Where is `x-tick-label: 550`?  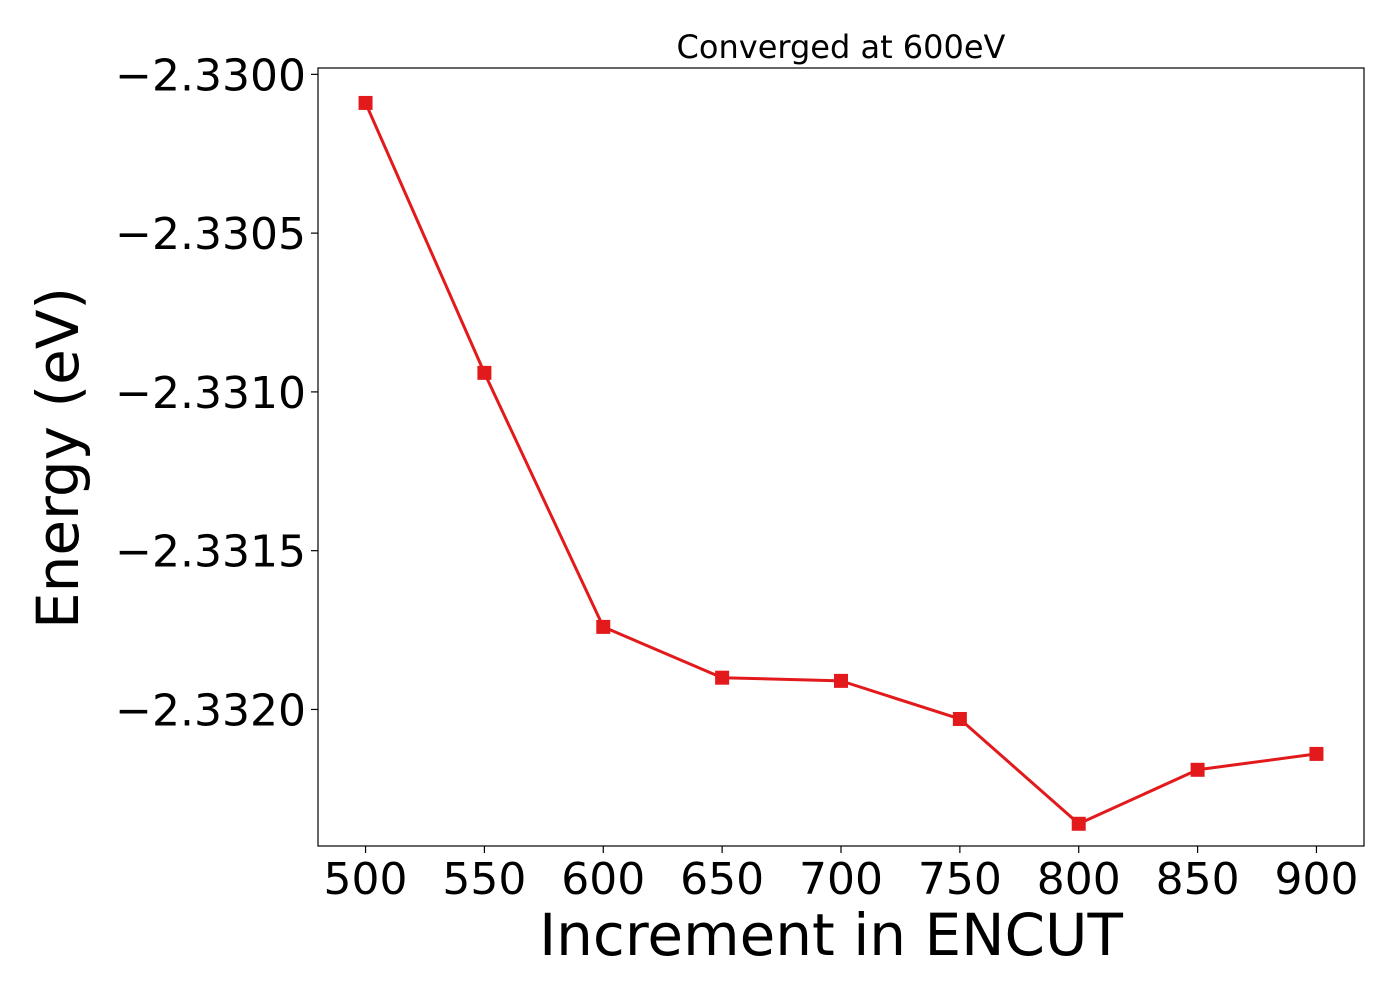 x-tick-label: 550 is located at coordinates (484, 879).